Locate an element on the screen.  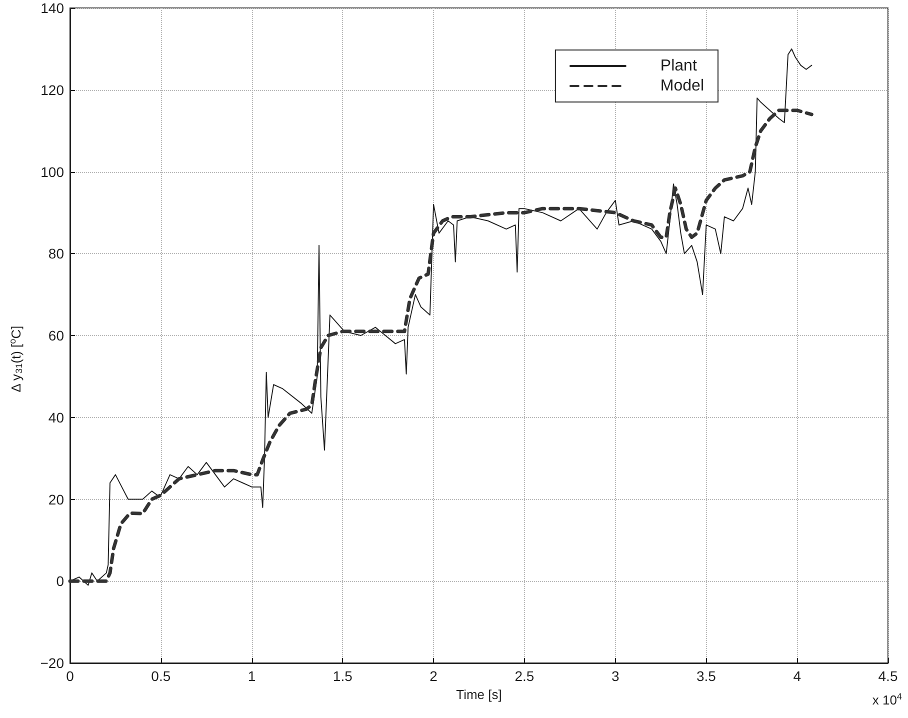
x-tick-label: 2.5 is located at coordinates (524, 676).